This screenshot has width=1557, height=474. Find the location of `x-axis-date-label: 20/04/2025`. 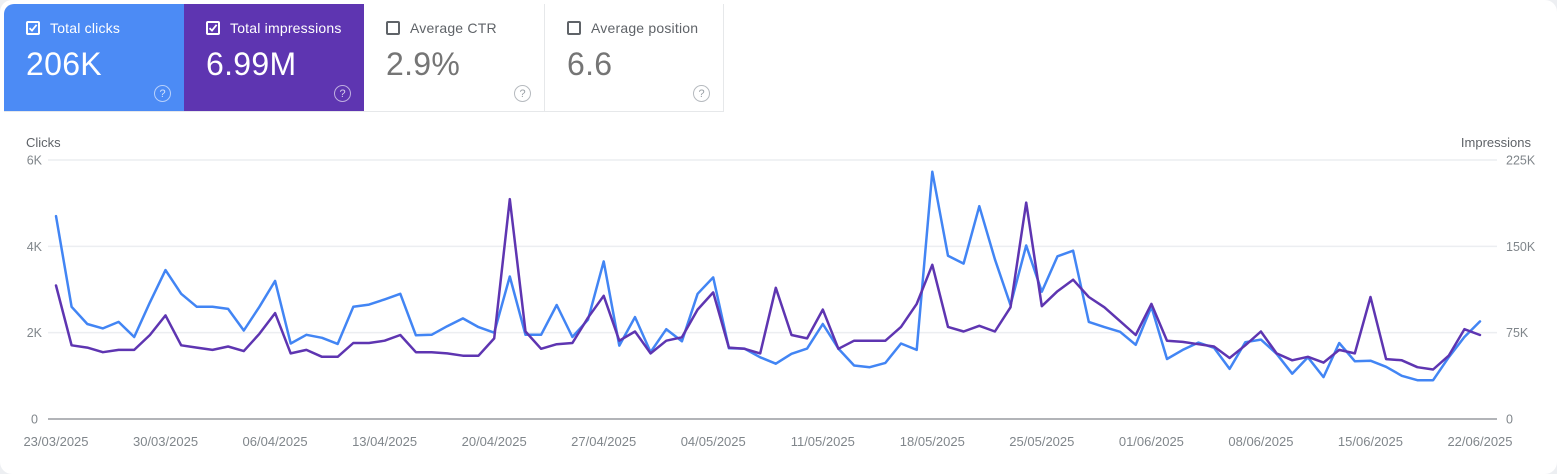

x-axis-date-label: 20/04/2025 is located at coordinates (494, 441).